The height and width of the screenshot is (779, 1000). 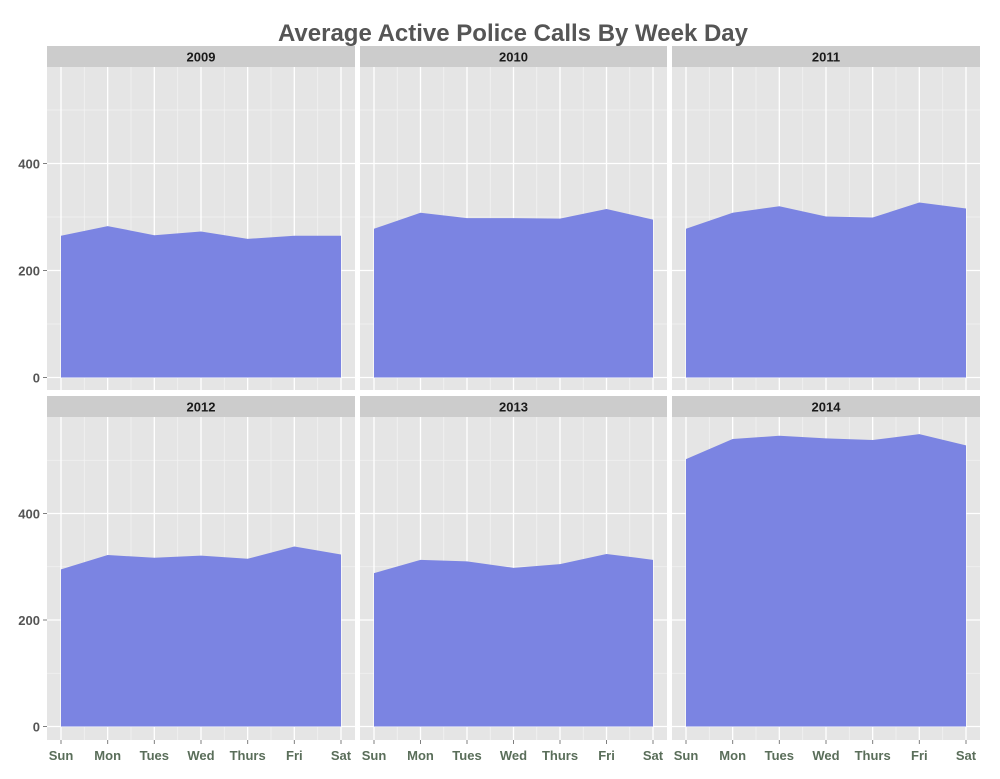 I want to click on chart-title: Average Active Police Calls By Week Day, so click(x=513, y=33).